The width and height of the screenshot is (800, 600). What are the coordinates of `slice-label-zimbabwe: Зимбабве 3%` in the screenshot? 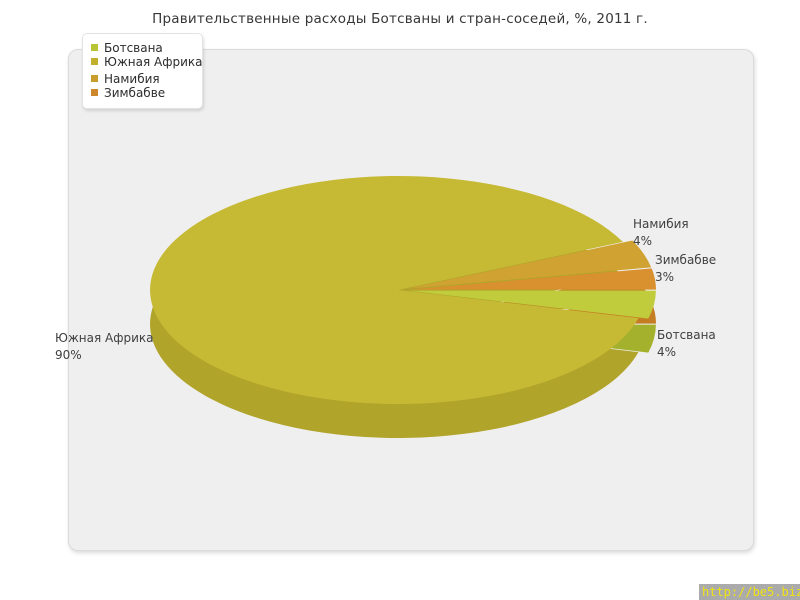 It's located at (685, 269).